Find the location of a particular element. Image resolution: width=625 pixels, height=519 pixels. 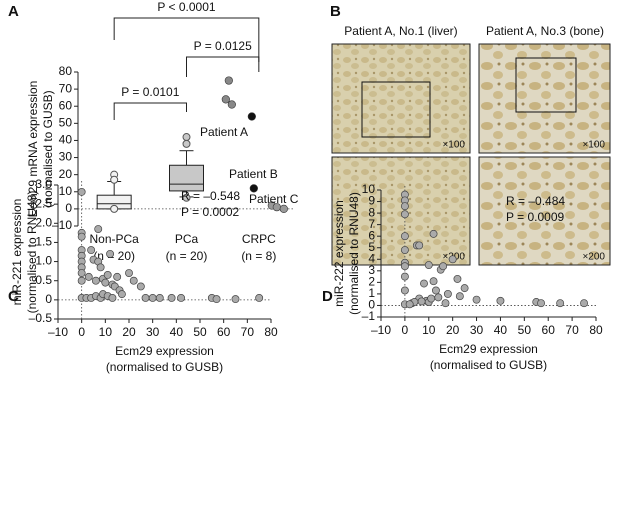

x-tick-sublabel: (n = 20) is located at coordinates (114, 256).